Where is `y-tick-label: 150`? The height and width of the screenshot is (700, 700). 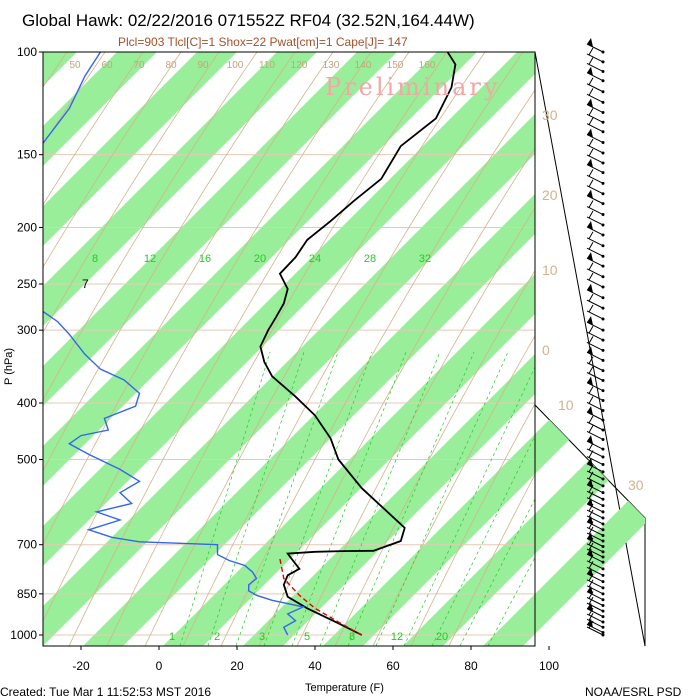 y-tick-label: 150 is located at coordinates (27, 155).